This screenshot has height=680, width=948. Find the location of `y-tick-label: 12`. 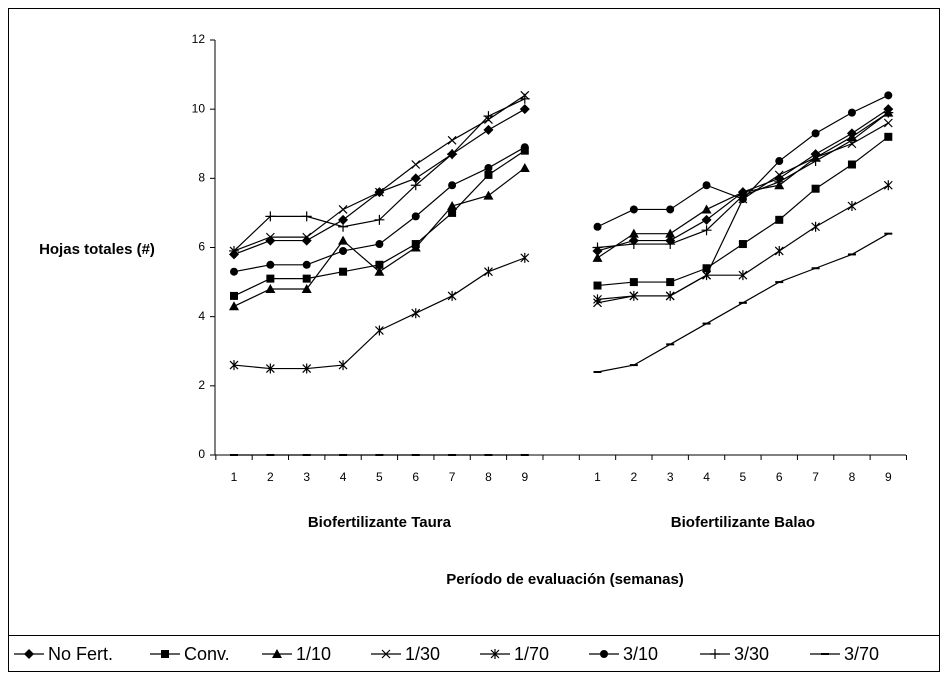

y-tick-label: 12 is located at coordinates (199, 39).